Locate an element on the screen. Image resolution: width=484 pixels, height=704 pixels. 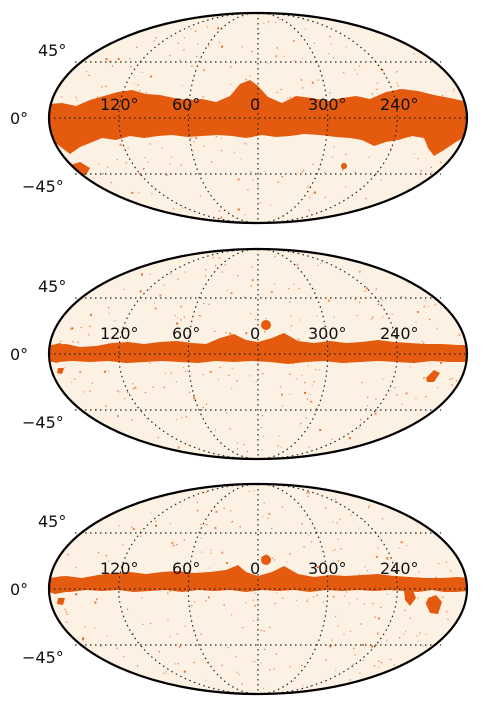
lat-label-45n: 45° is located at coordinates (52, 521).